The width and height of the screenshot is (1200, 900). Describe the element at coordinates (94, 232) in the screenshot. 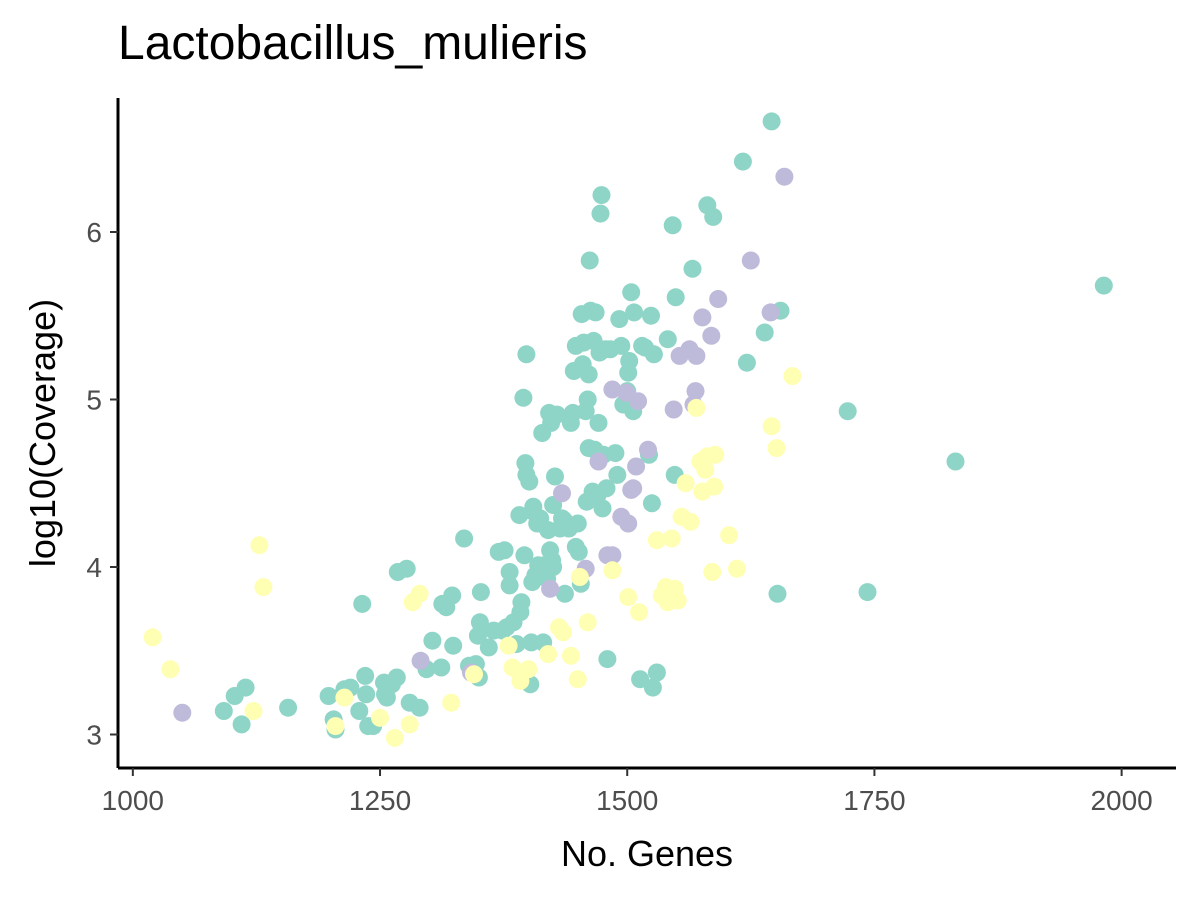

I see `y-tick-label: 6` at that location.